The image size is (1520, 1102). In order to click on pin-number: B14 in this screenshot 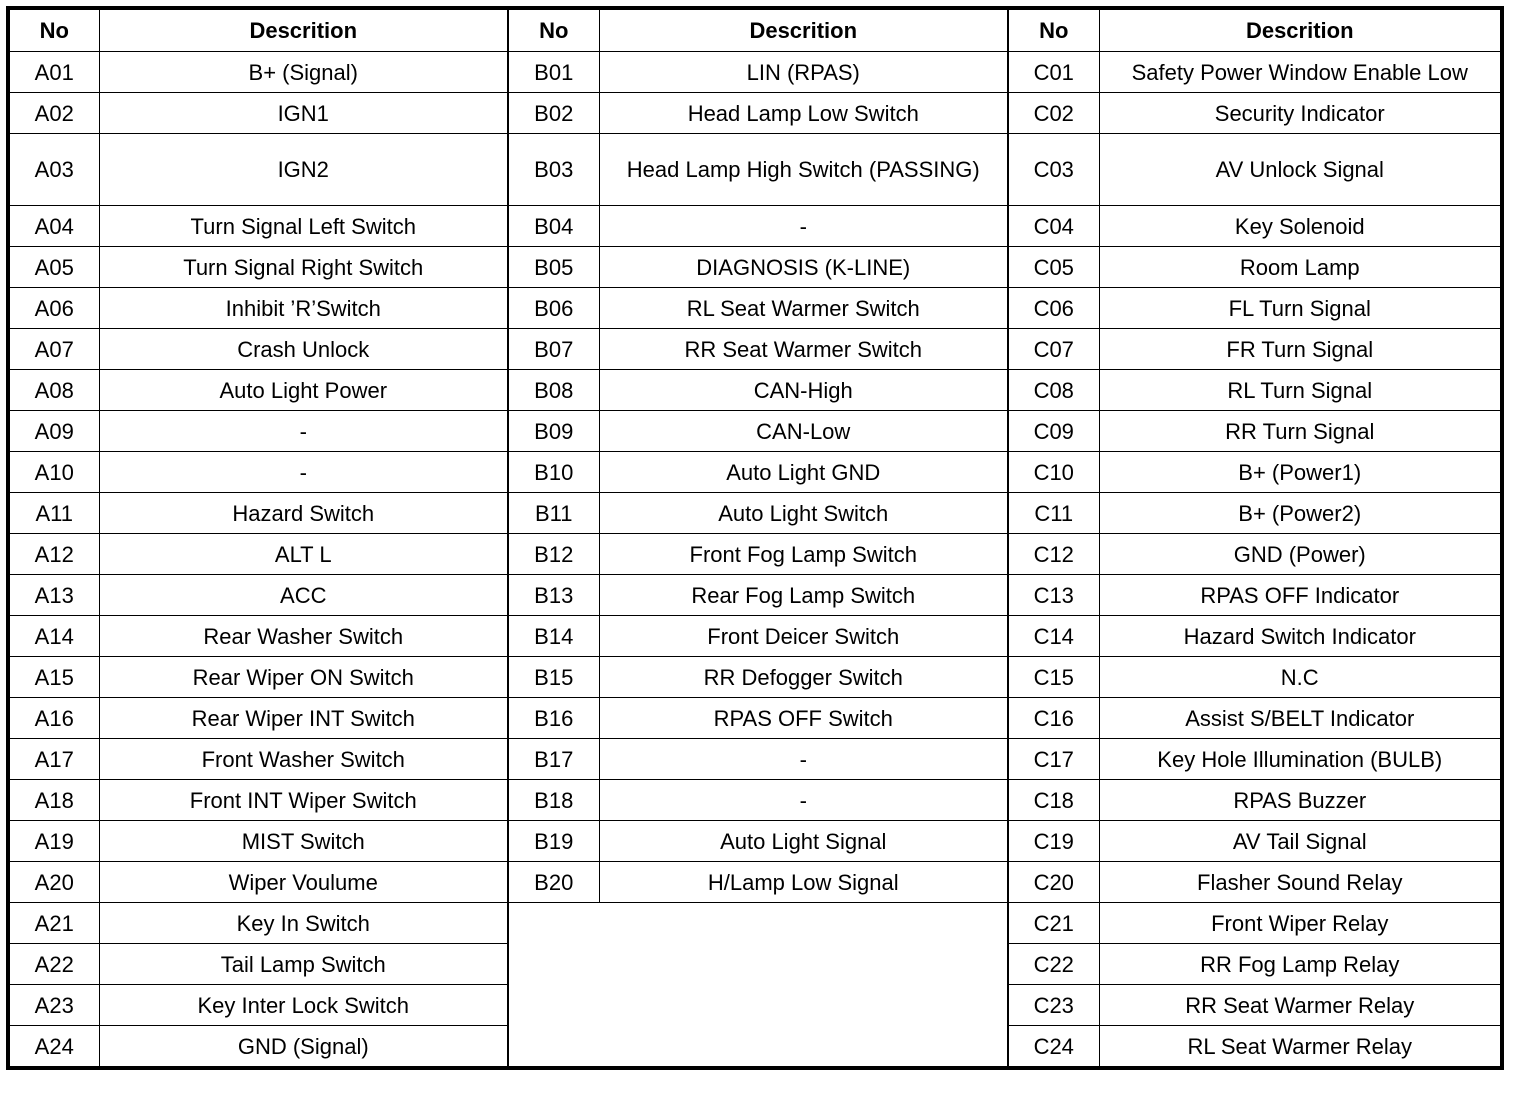, I will do `click(553, 636)`.